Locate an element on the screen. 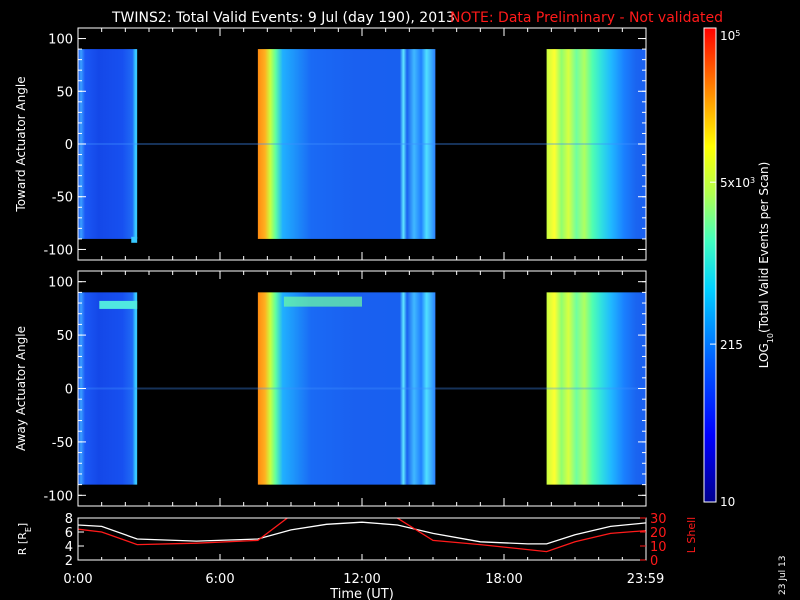 This screenshot has height=600, width=800. lshell-series-line is located at coordinates (362, 535).